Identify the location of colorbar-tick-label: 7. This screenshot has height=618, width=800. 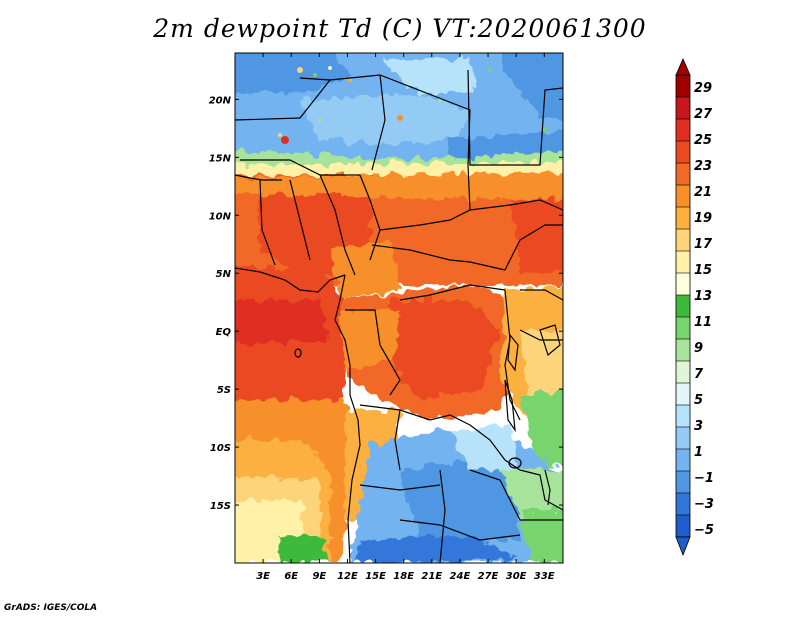
(699, 374).